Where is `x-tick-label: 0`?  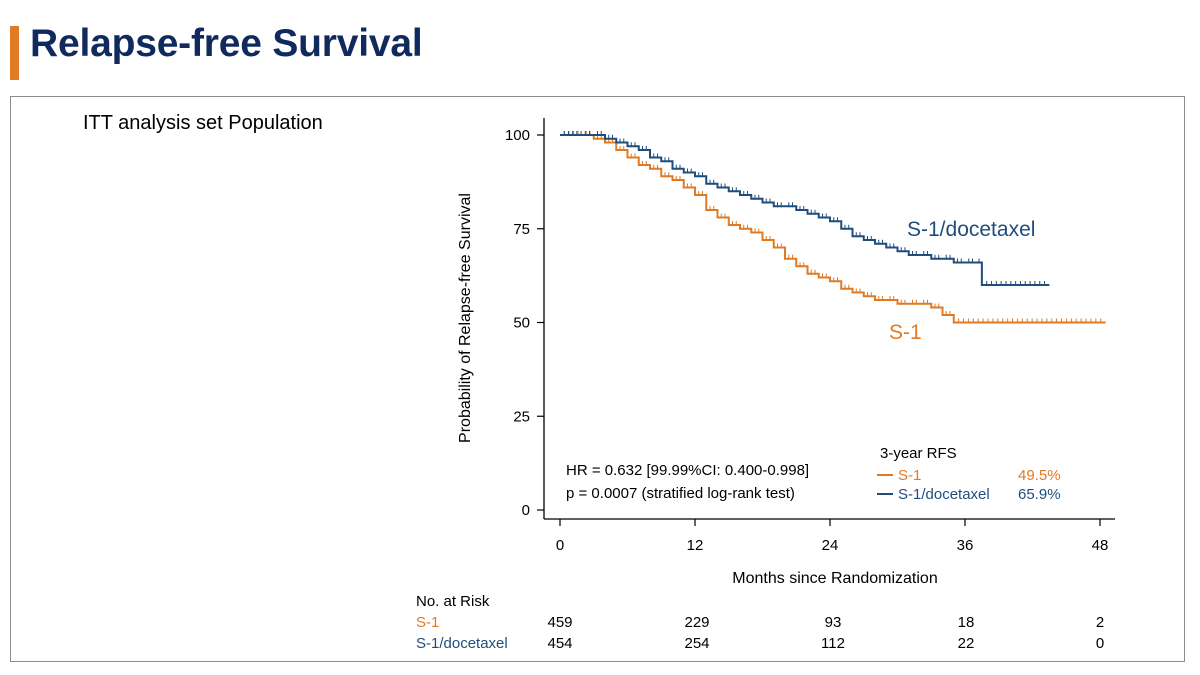 x-tick-label: 0 is located at coordinates (560, 545).